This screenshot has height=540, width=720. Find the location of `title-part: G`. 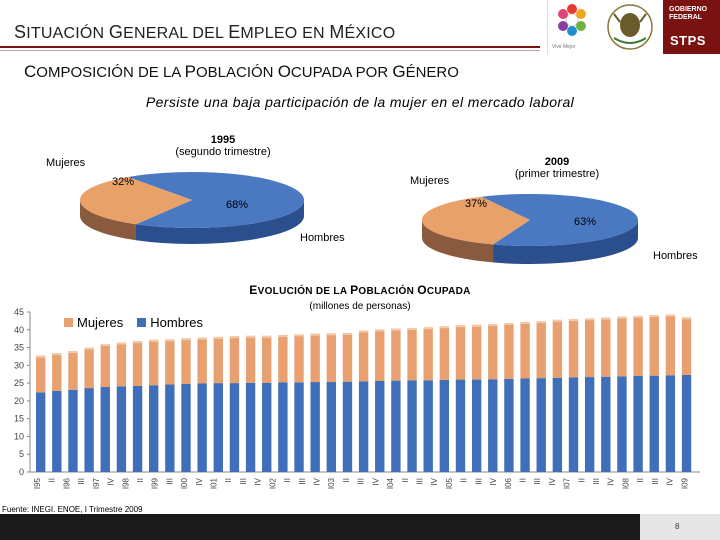

title-part: G is located at coordinates (116, 32).